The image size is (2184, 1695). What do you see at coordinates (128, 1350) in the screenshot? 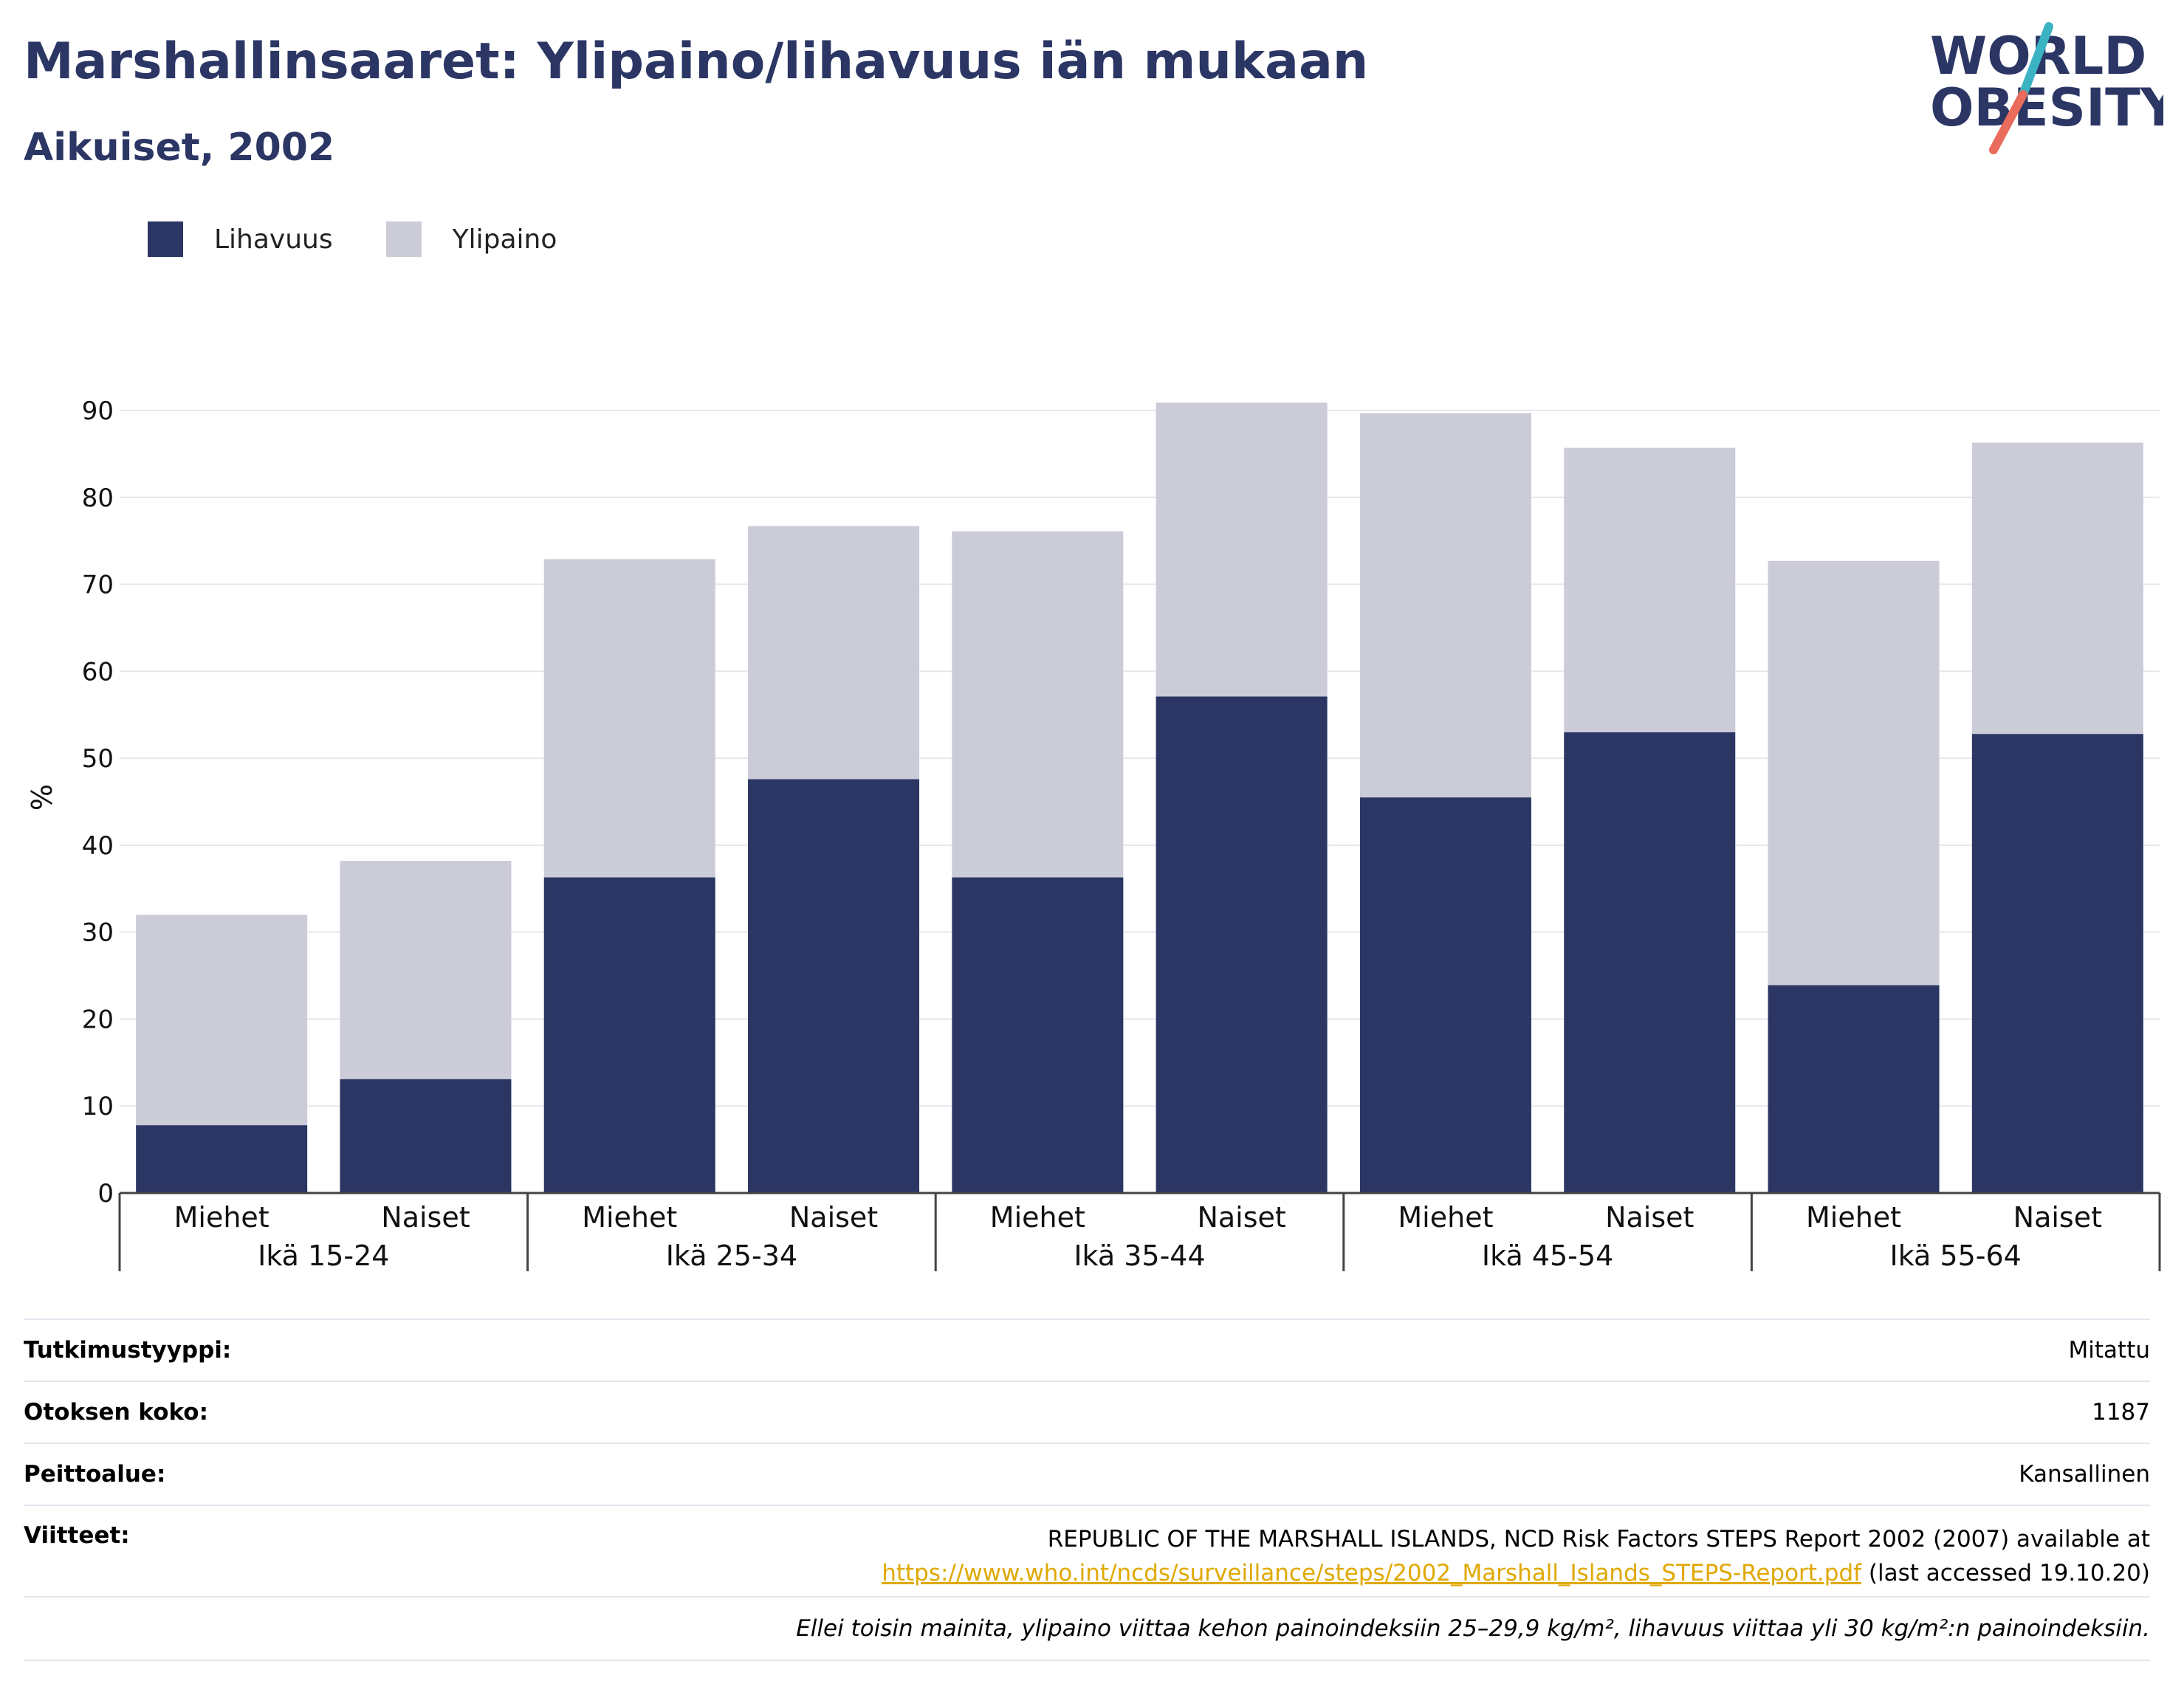
I see `info-key: Tutkimustyyppi:` at bounding box center [128, 1350].